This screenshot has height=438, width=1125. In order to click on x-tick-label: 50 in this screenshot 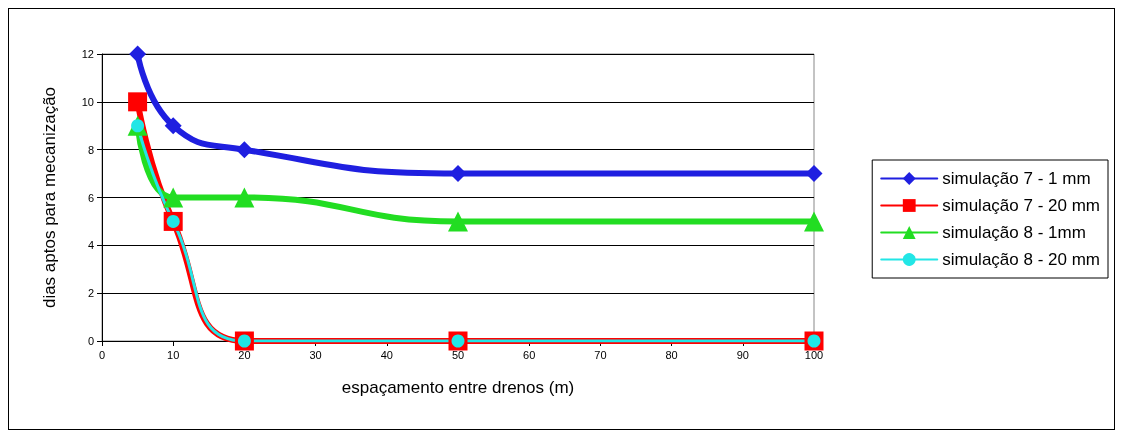, I will do `click(458, 354)`.